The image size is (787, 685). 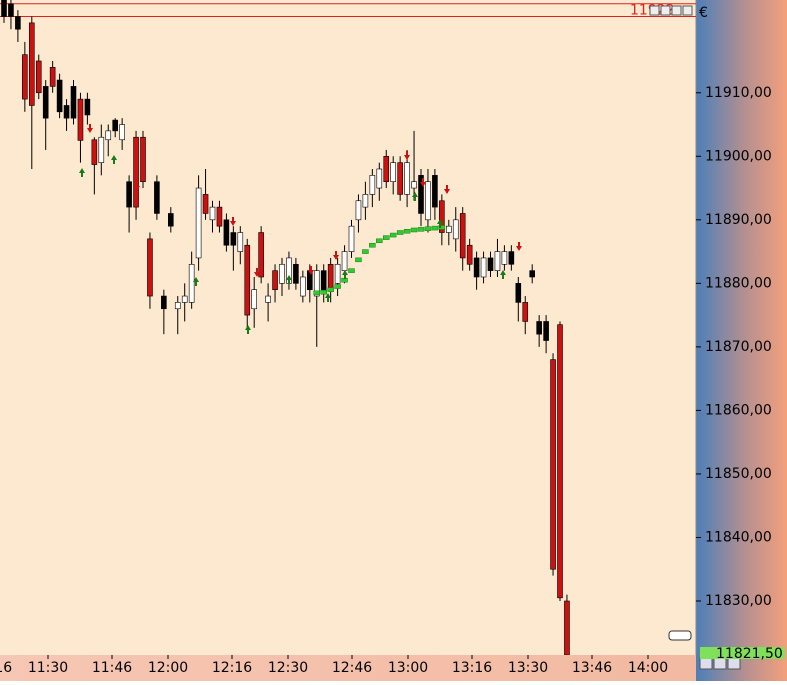 What do you see at coordinates (112, 668) in the screenshot?
I see `x-tick-label: 11:46` at bounding box center [112, 668].